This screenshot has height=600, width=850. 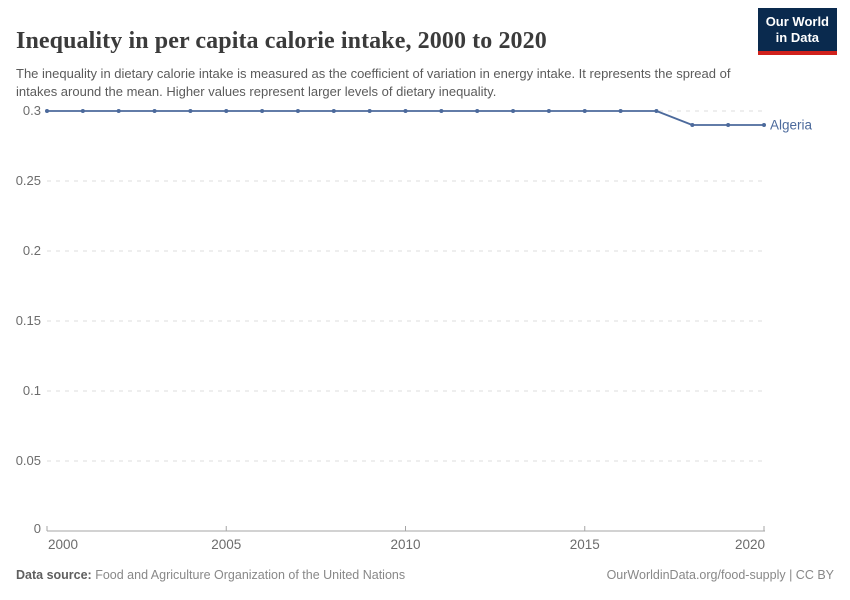 I want to click on owid-logo-line2: in Data, so click(x=797, y=38).